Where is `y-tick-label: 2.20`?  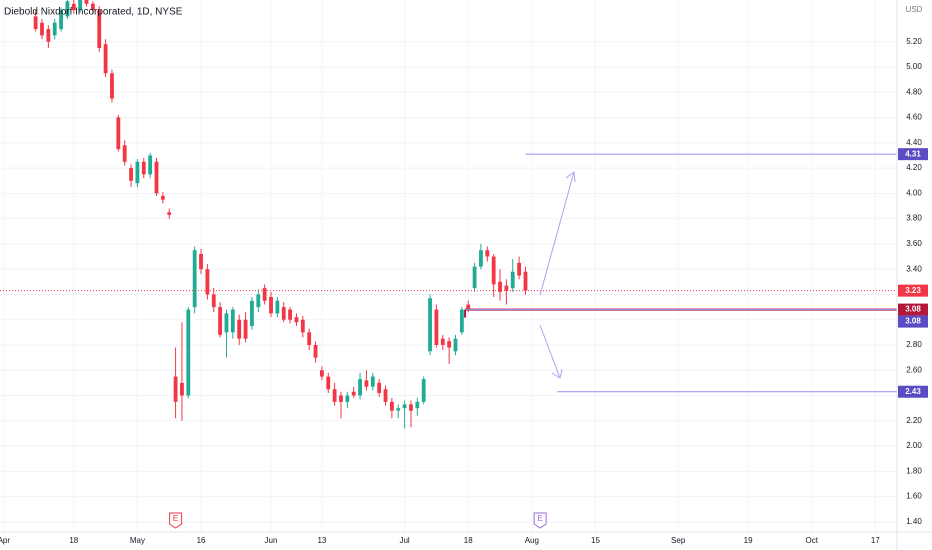 y-tick-label: 2.20 is located at coordinates (914, 420).